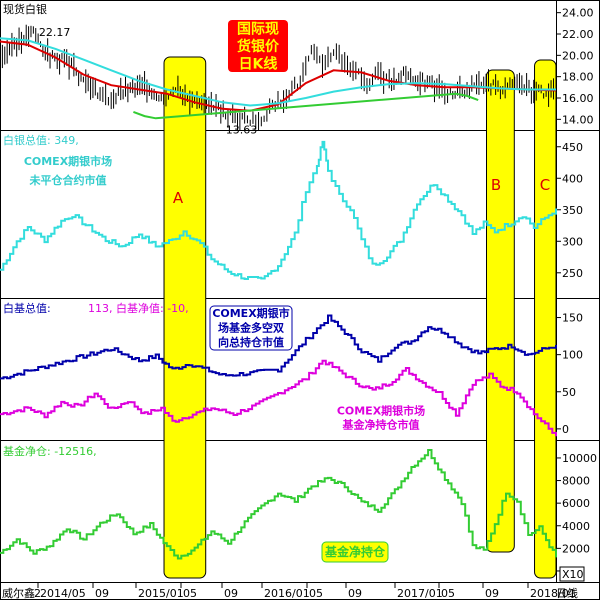 This screenshot has height=600, width=600. I want to click on fund-net-badge-box, so click(381, 418).